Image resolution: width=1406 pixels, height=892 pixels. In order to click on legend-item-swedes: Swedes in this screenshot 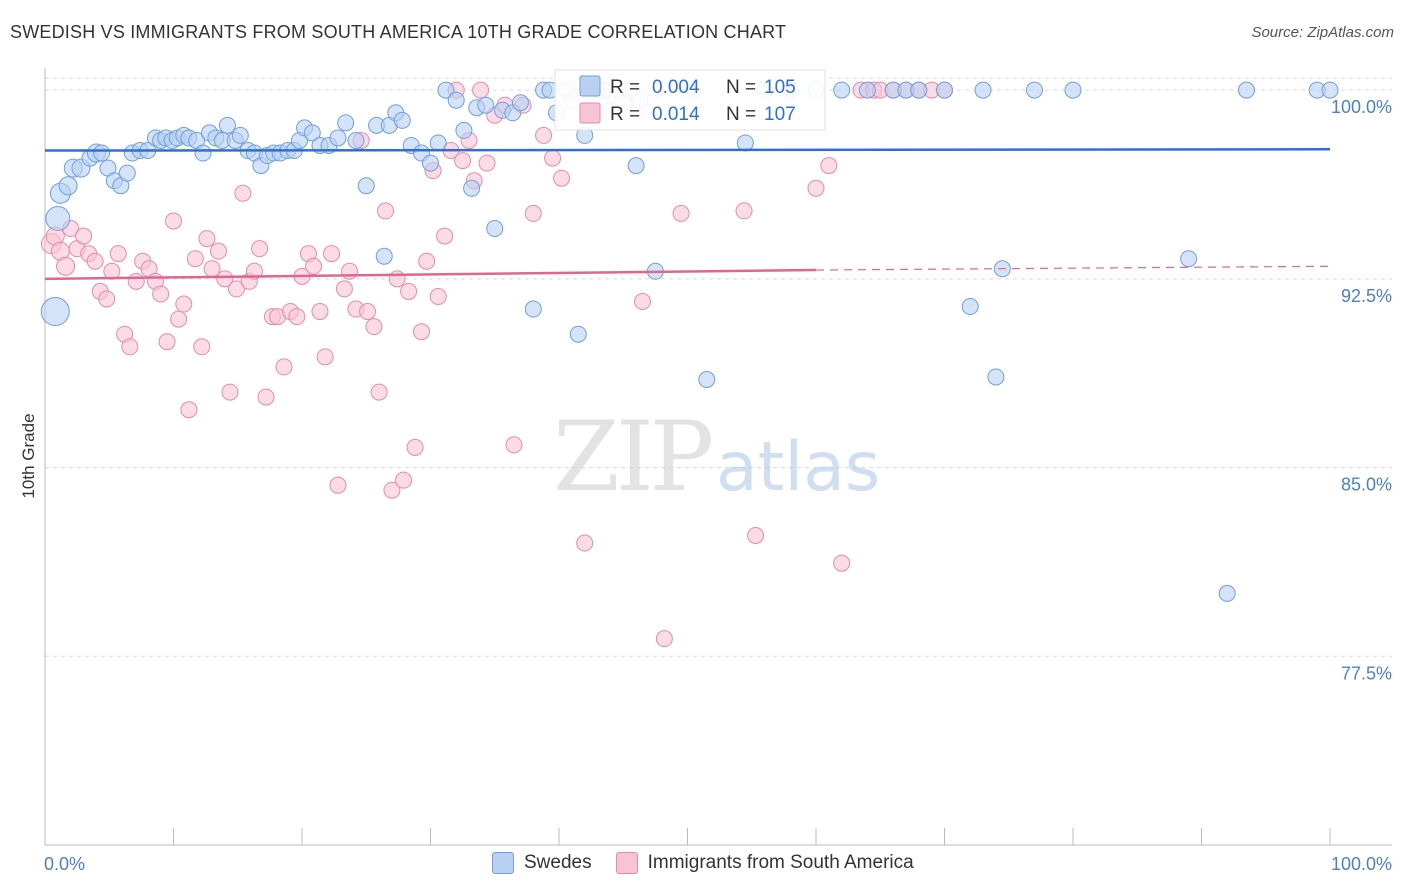, I will do `click(542, 863)`.